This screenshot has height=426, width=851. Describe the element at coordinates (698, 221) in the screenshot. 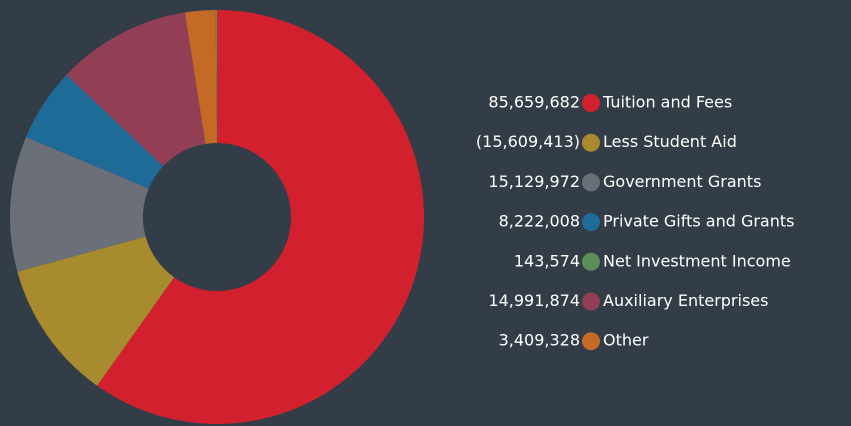

I see `legend-label: Private Gifts and Grants` at that location.